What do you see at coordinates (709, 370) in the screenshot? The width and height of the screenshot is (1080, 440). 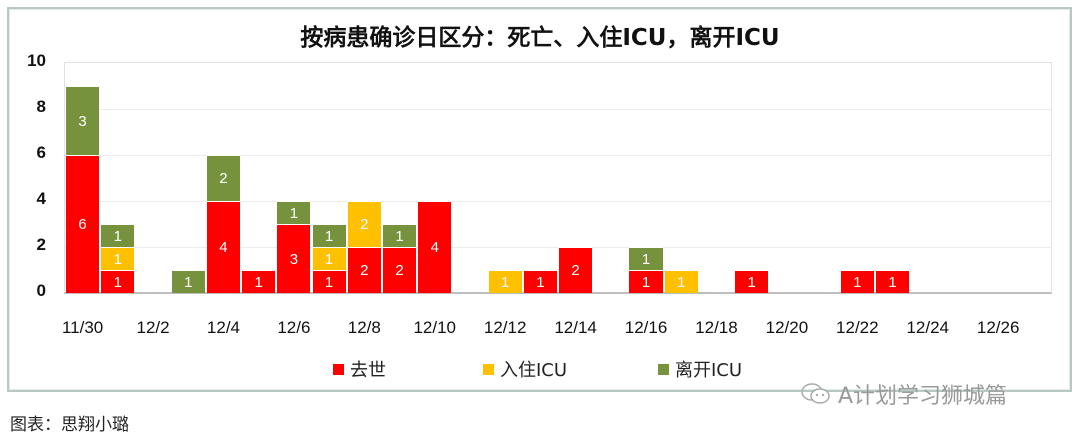 I see `legend-label: 离开ICU` at bounding box center [709, 370].